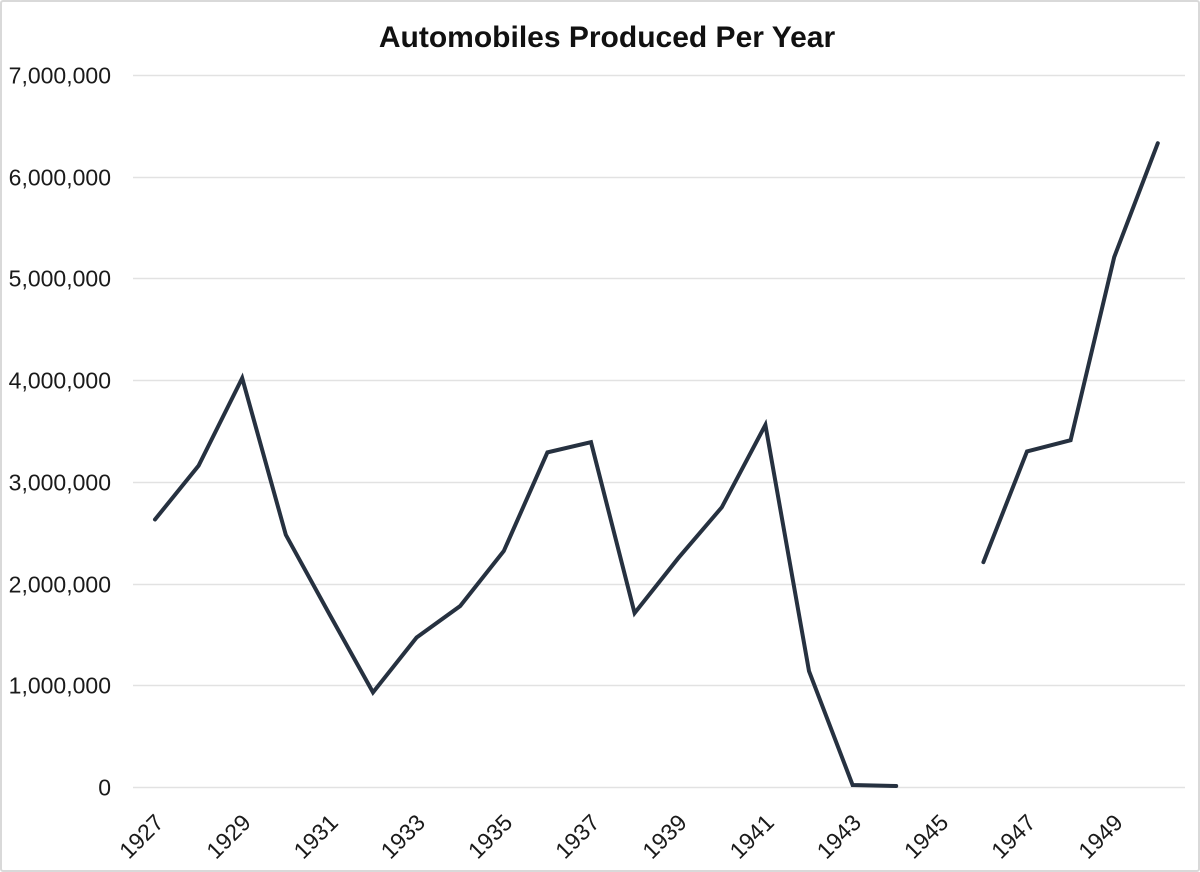 Image resolution: width=1200 pixels, height=872 pixels. Describe the element at coordinates (1013, 836) in the screenshot. I see `x-tick-label: 1947` at that location.